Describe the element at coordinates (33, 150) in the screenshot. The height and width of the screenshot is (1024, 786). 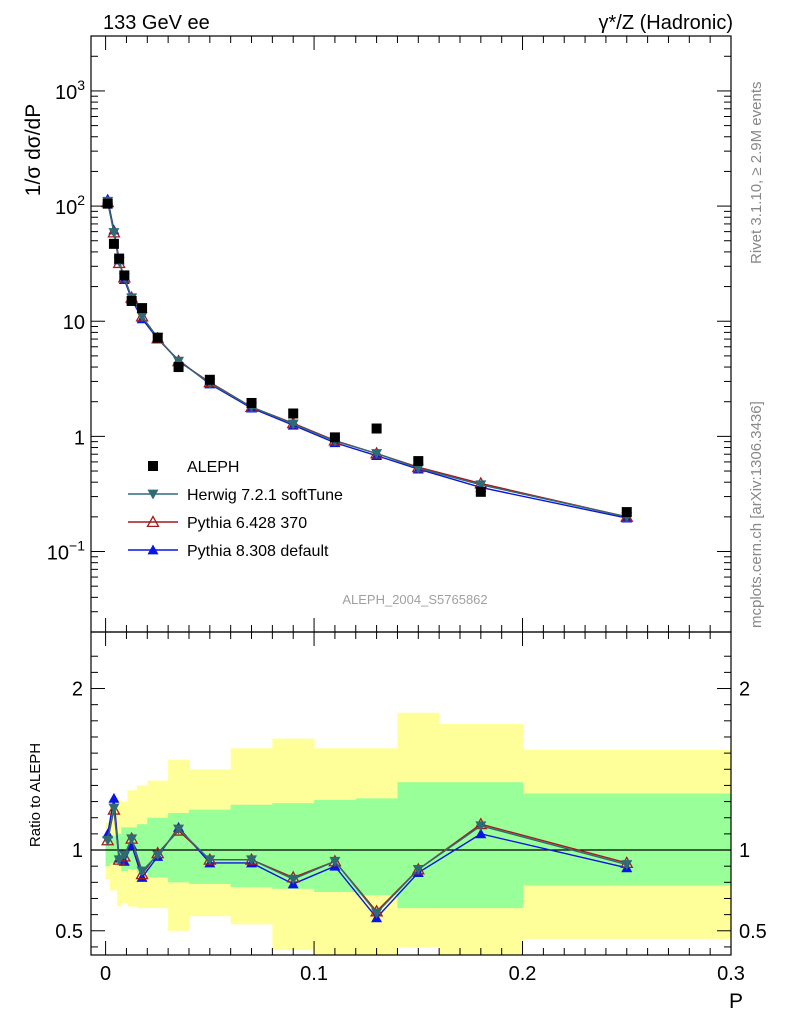
I see `main-y-axis-label: 1/σ dσ/dP` at that location.